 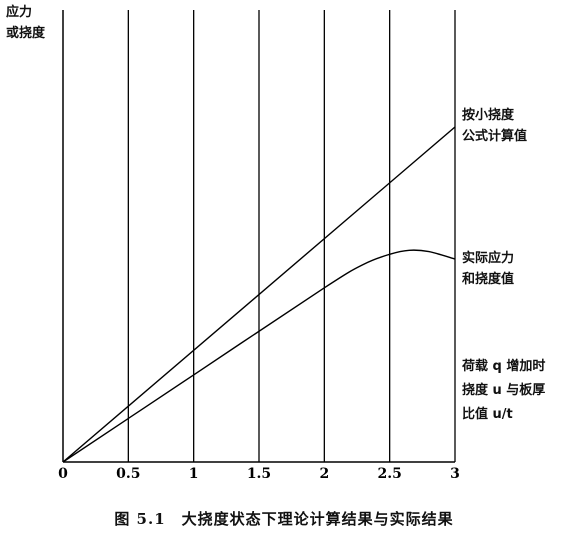 What do you see at coordinates (495, 136) in the screenshot?
I see `series-label-small-deflection-line-2: 公式计算值` at bounding box center [495, 136].